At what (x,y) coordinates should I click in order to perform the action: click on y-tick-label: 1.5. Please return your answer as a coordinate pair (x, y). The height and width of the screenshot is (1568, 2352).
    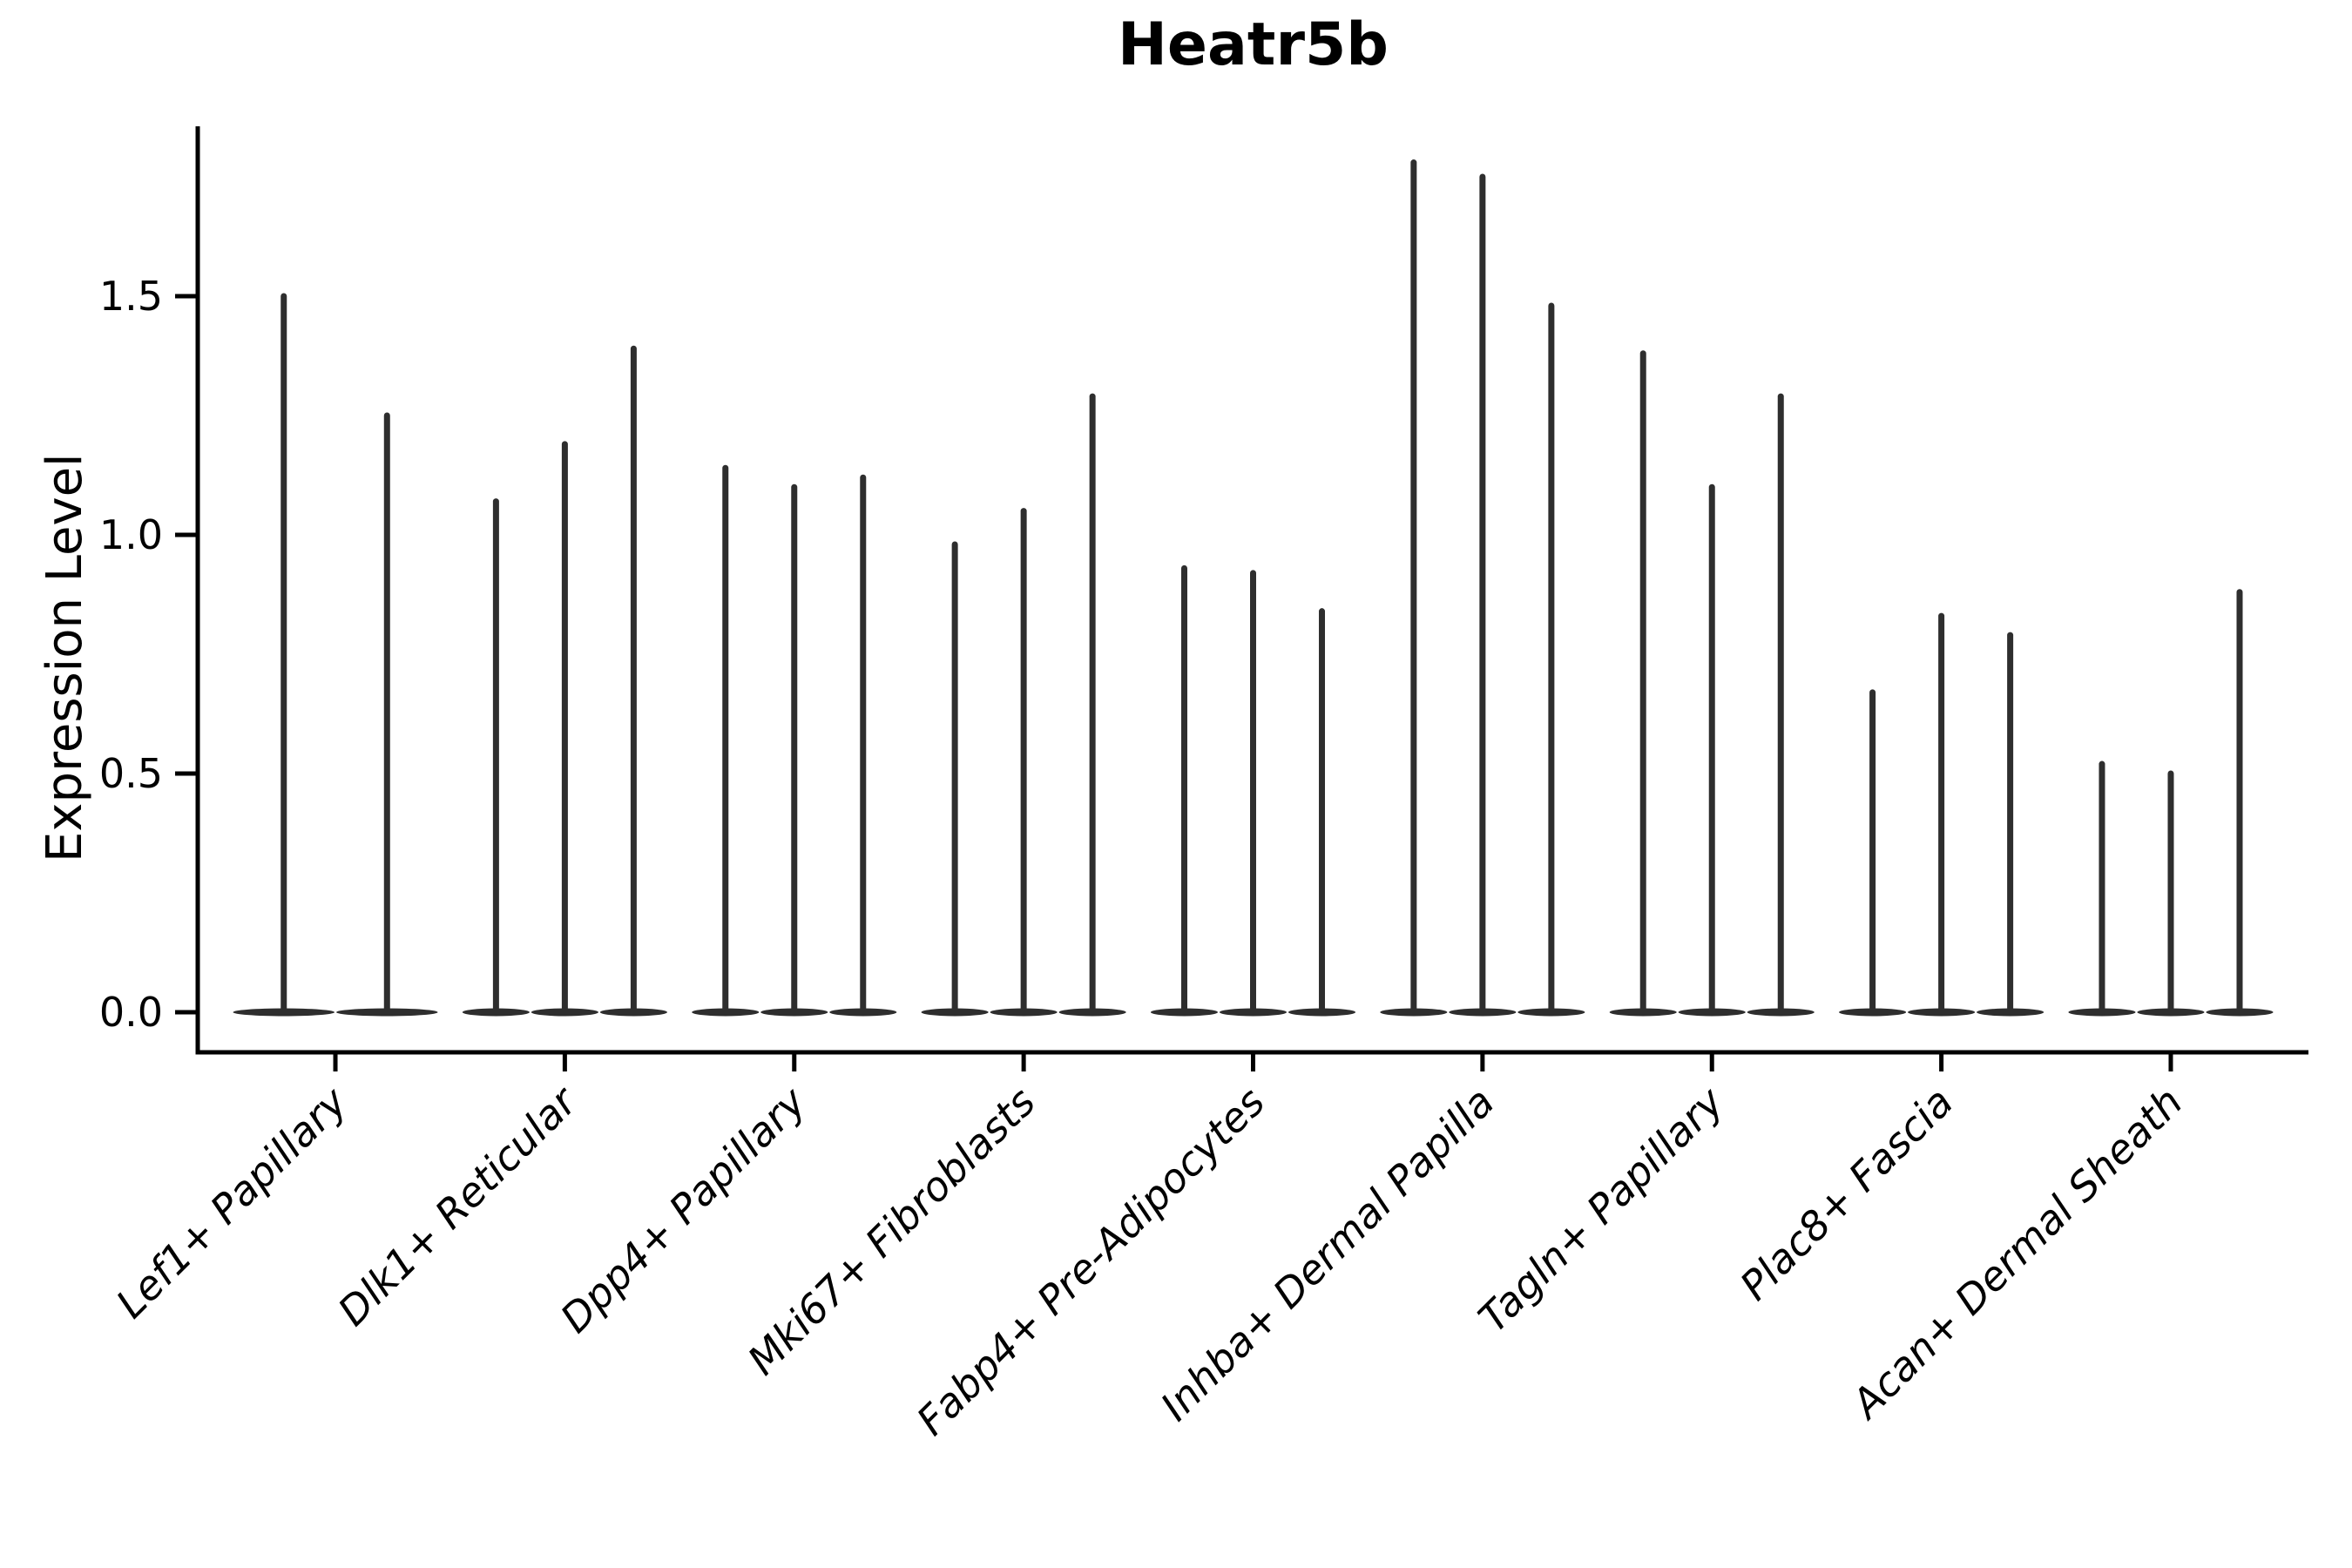
    Looking at the image, I should click on (131, 297).